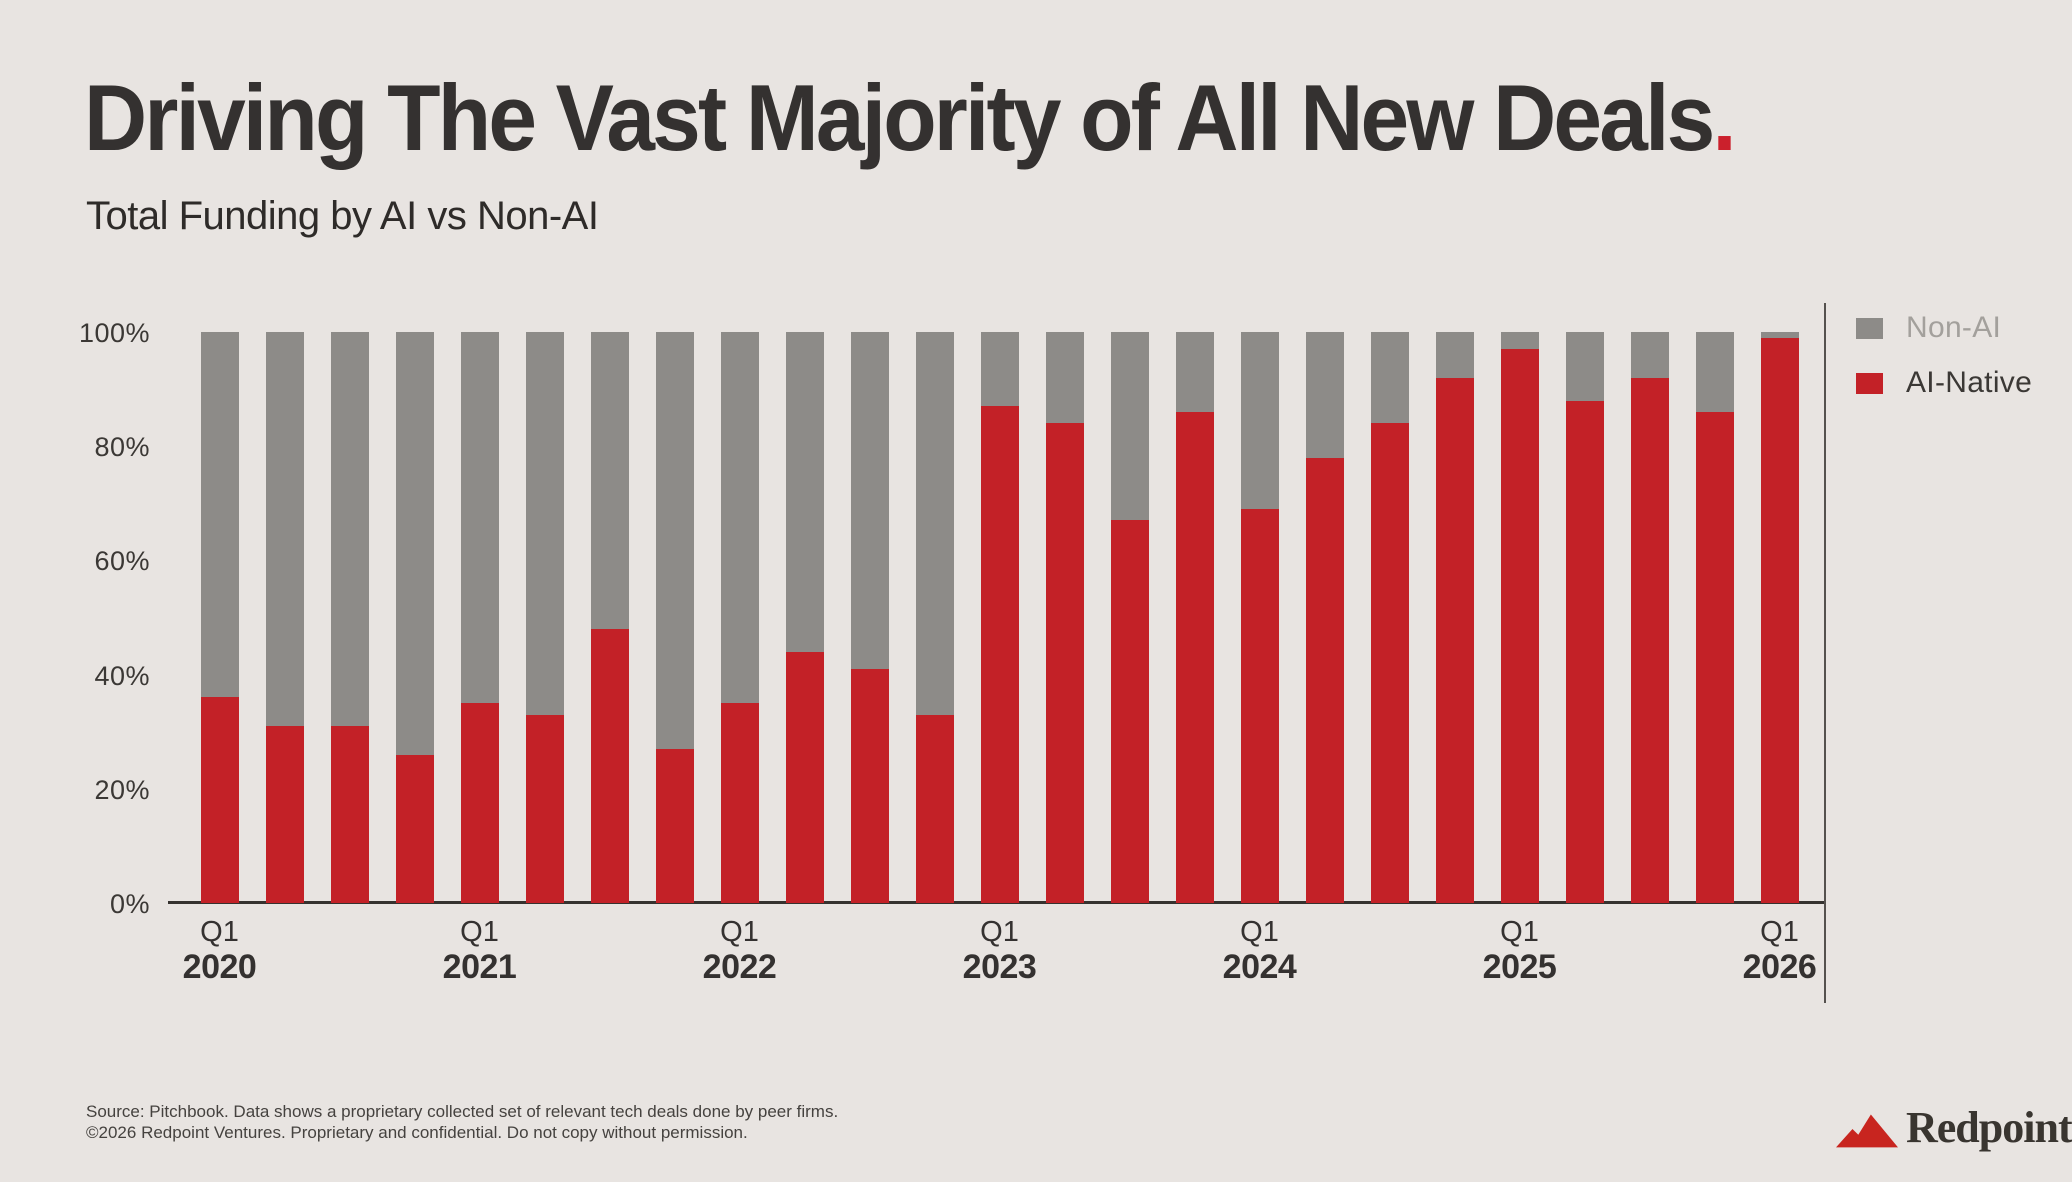  Describe the element at coordinates (1724, 117) in the screenshot. I see `title-accent-period: .` at that location.